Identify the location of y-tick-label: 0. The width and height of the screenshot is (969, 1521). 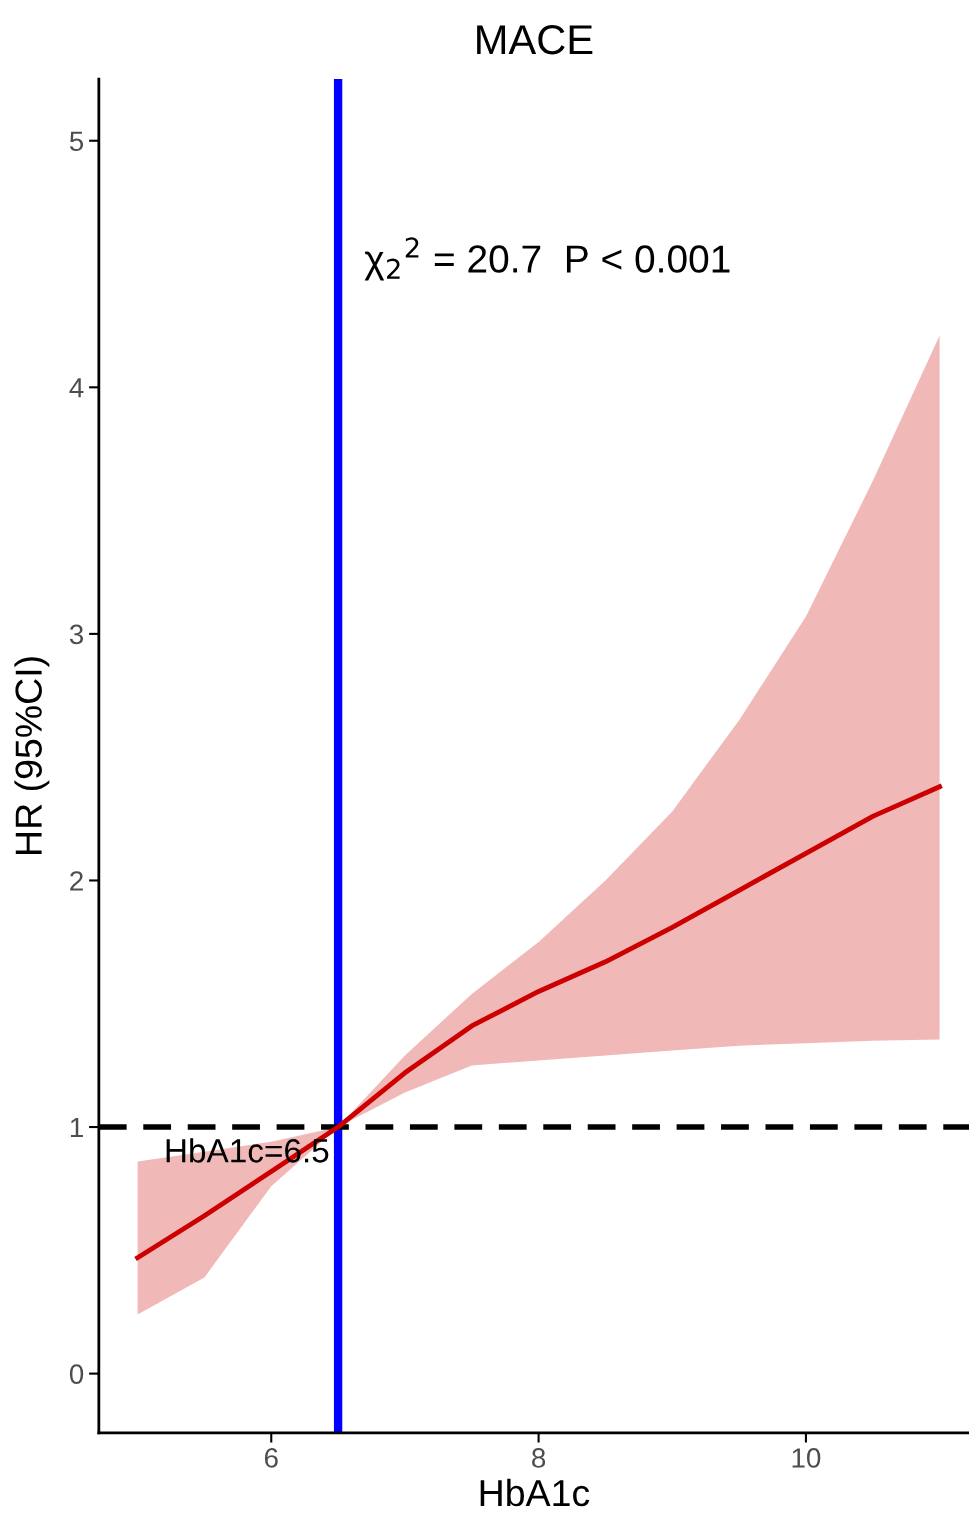
(76, 1374).